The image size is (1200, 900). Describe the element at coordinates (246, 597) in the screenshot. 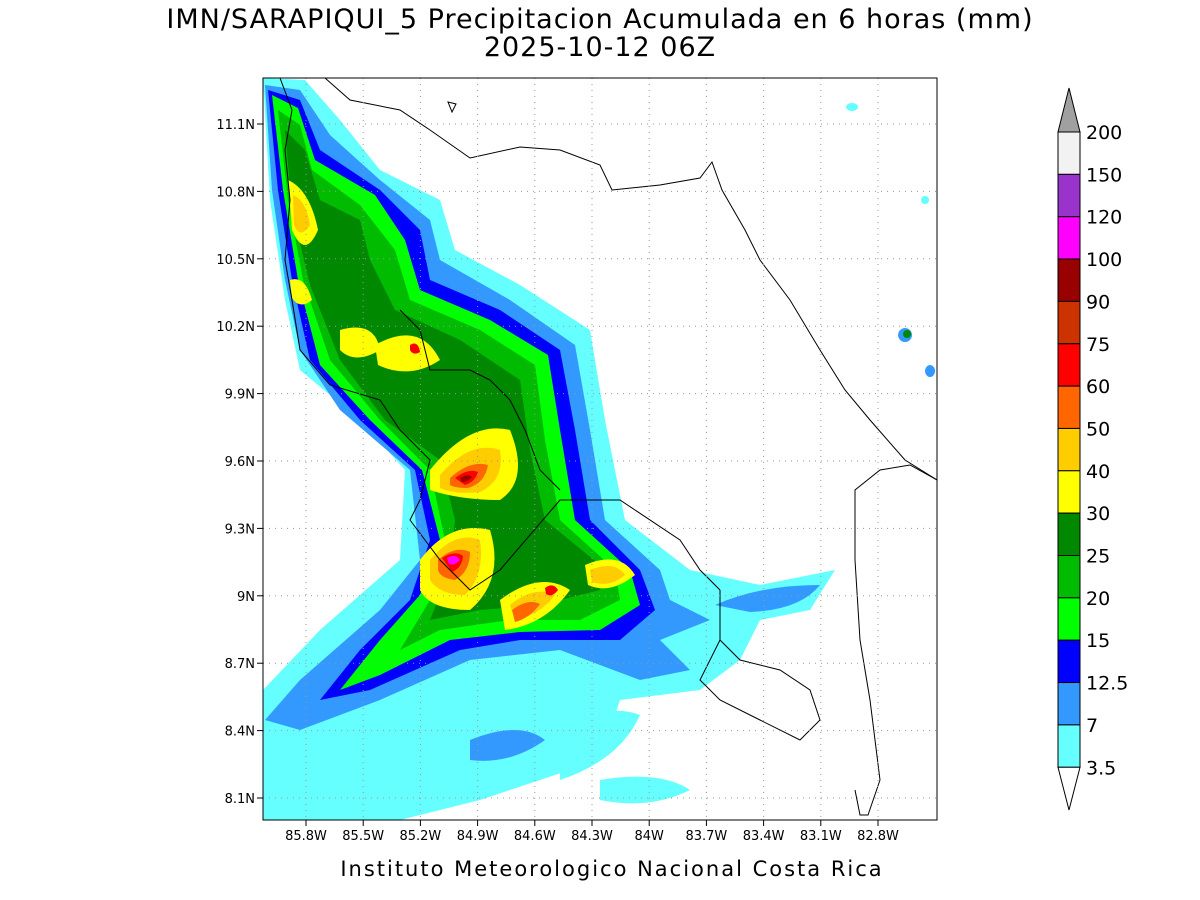

I see `lat-label: 9N` at that location.